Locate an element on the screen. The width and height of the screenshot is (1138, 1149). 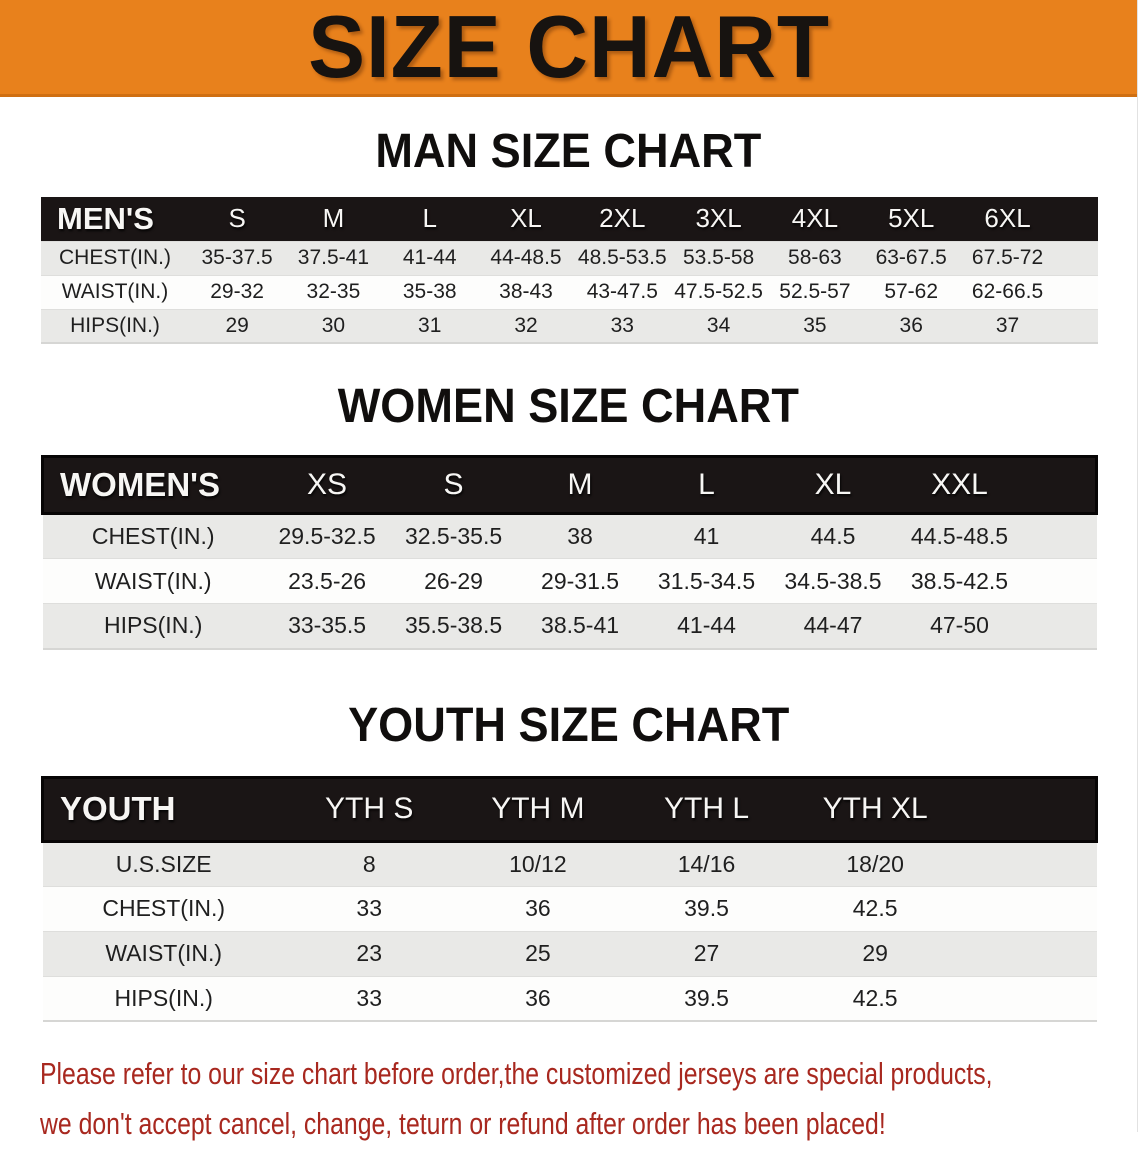
column-header: YTH M is located at coordinates (538, 809).